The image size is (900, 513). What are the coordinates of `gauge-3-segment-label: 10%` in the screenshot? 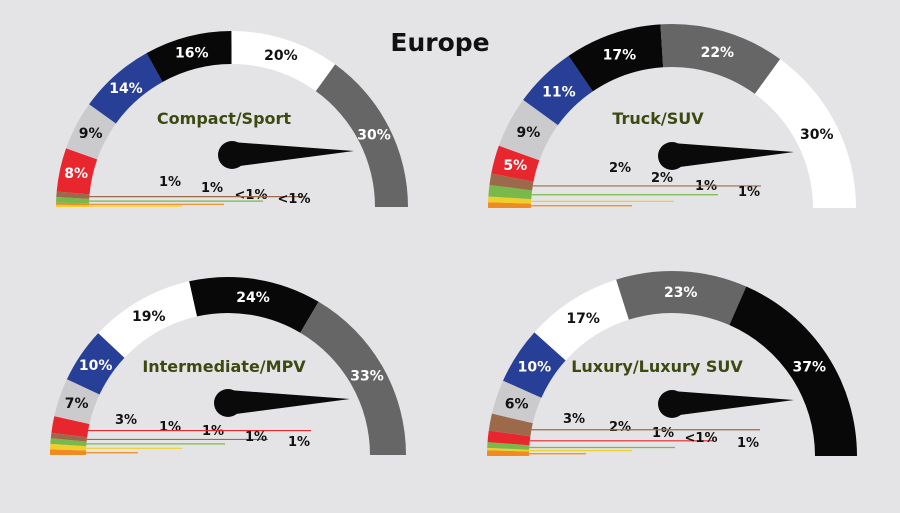 It's located at (96, 366).